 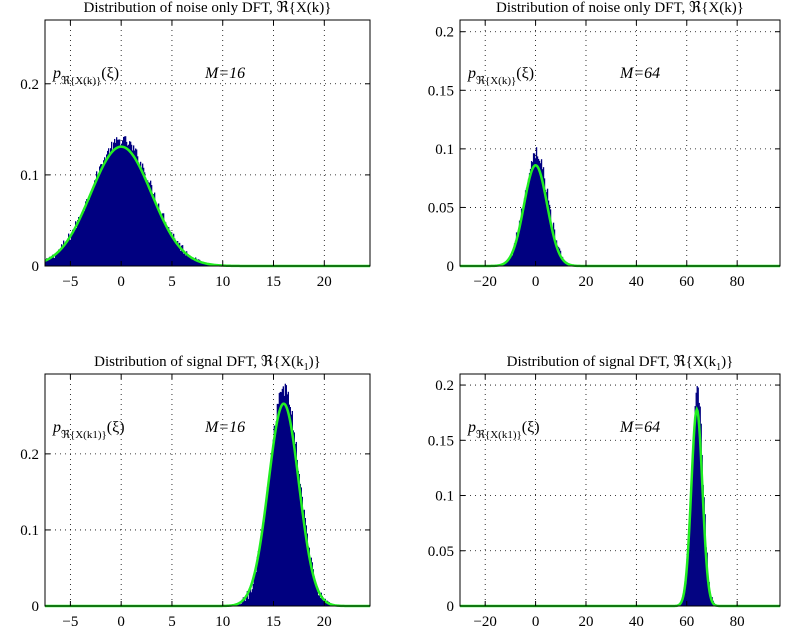 I want to click on chart-title: Distribution of signal DFT, ℜ{X(k1)}, so click(x=620, y=363).